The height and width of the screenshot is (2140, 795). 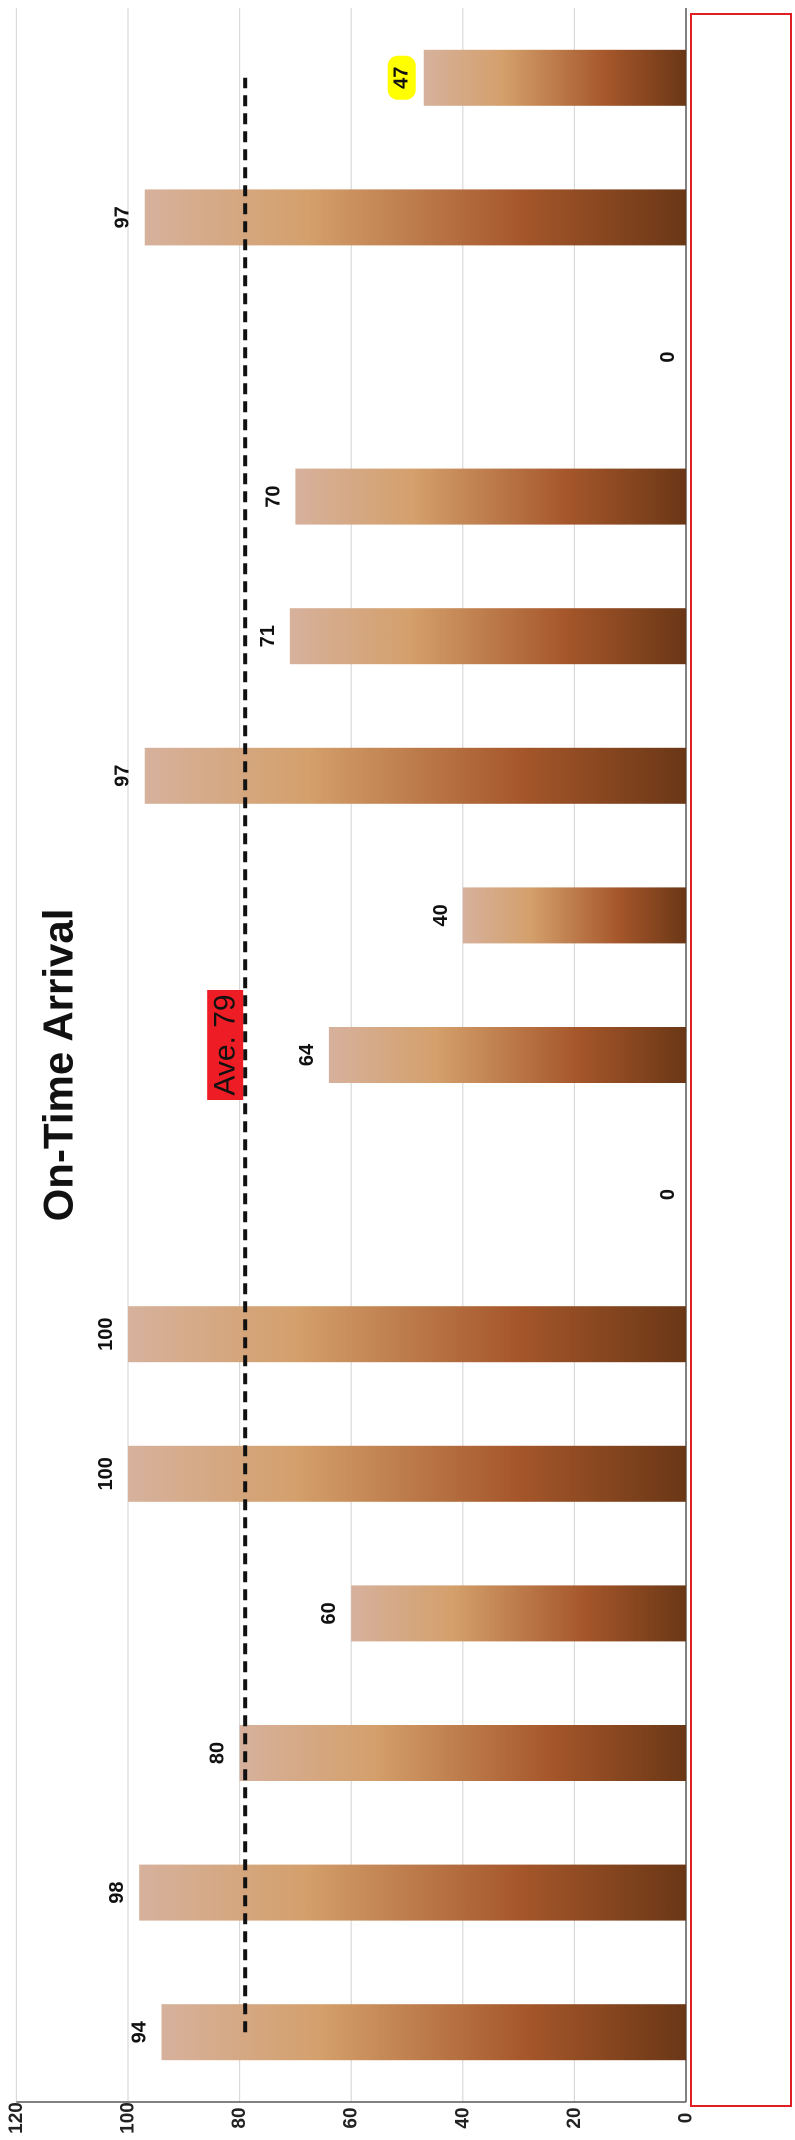 I want to click on data-label: 60, so click(x=329, y=1613).